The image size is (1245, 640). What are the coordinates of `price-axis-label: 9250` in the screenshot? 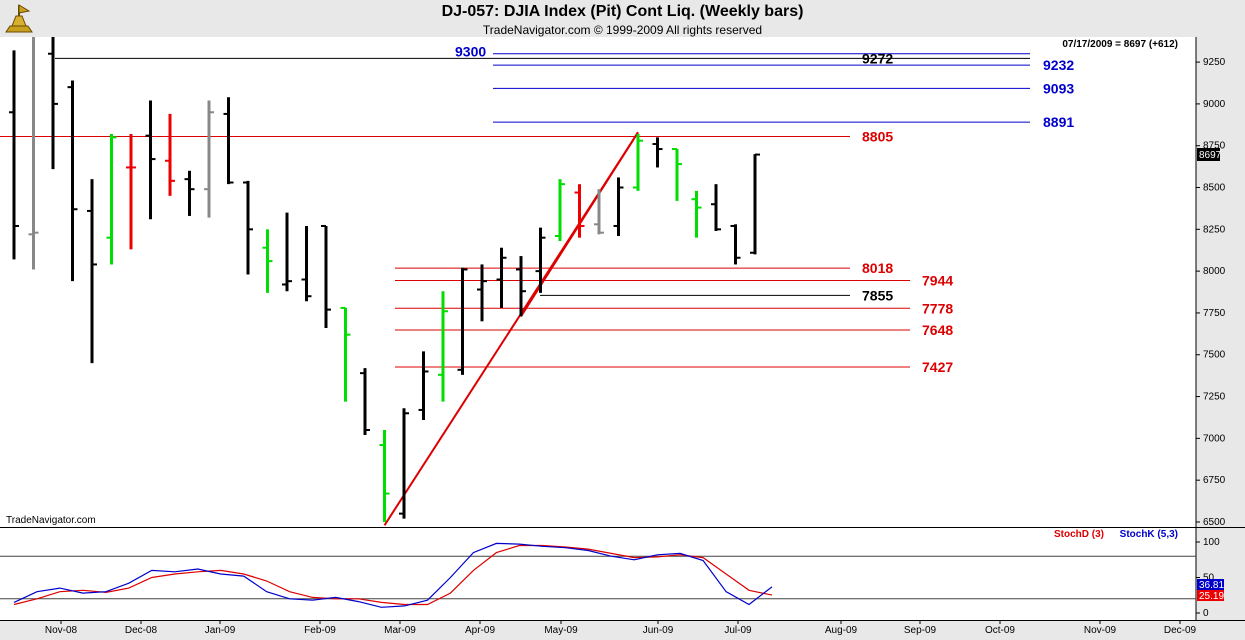 It's located at (1214, 62).